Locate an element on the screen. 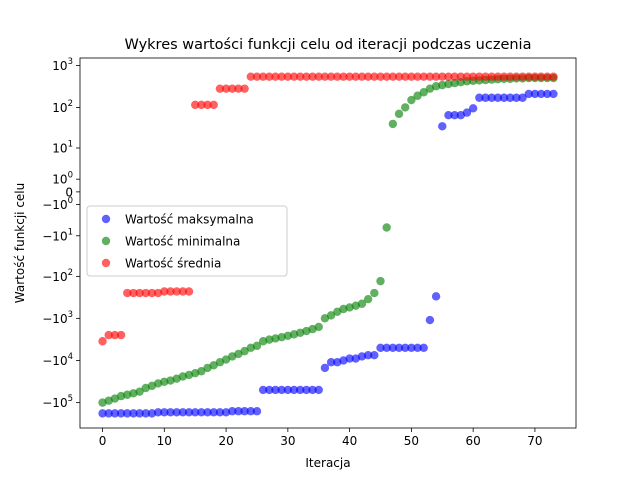  x-axis: 0 10 20 30 40 50 60 70 is located at coordinates (321, 438).